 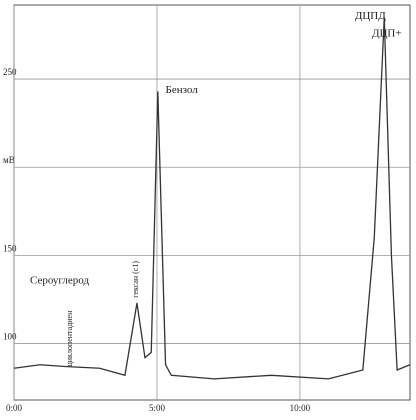 I want to click on annotation: ДЦПД, so click(x=370, y=16).